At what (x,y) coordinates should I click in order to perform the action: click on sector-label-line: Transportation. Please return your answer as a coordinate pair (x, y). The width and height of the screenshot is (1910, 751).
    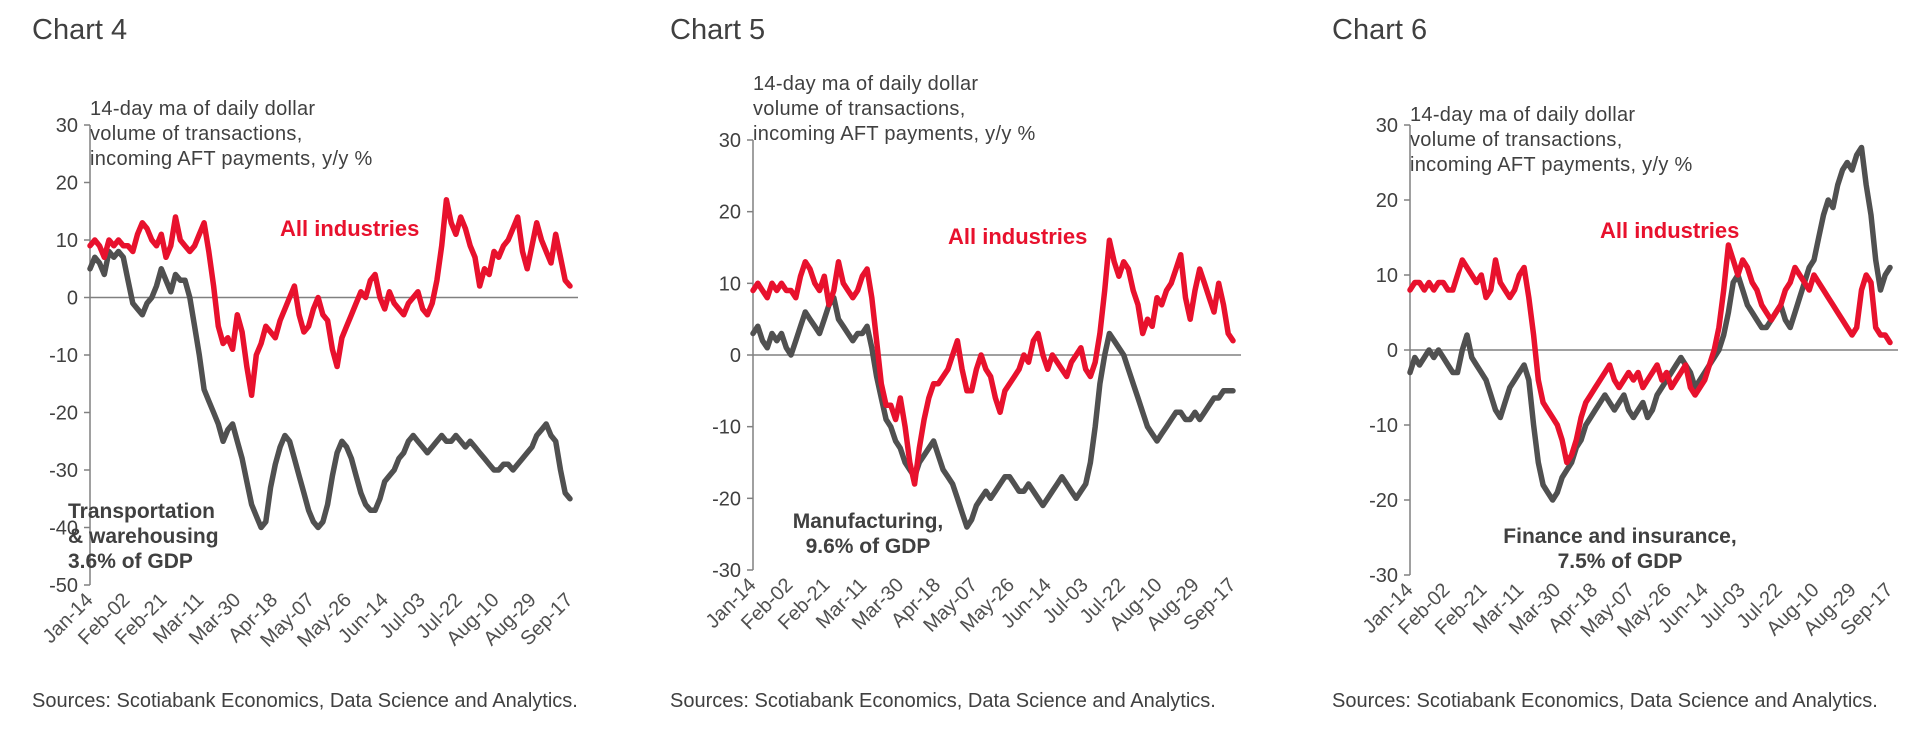
    Looking at the image, I should click on (141, 511).